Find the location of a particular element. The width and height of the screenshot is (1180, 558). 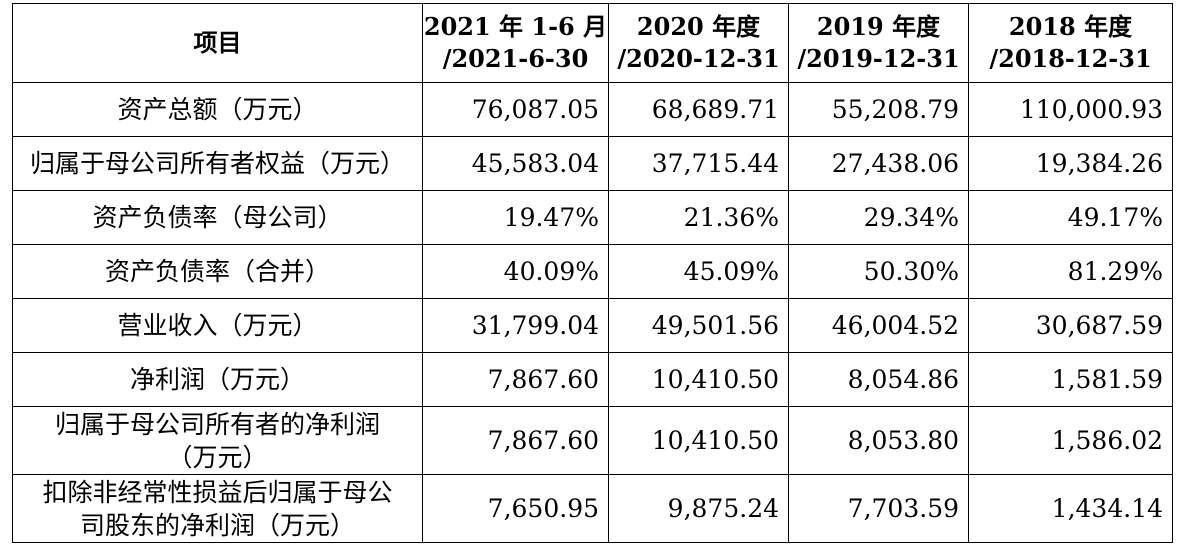

row-label: 扣除非经常性损益后归属于母公 司股东的净利润（万元） is located at coordinates (217, 508).